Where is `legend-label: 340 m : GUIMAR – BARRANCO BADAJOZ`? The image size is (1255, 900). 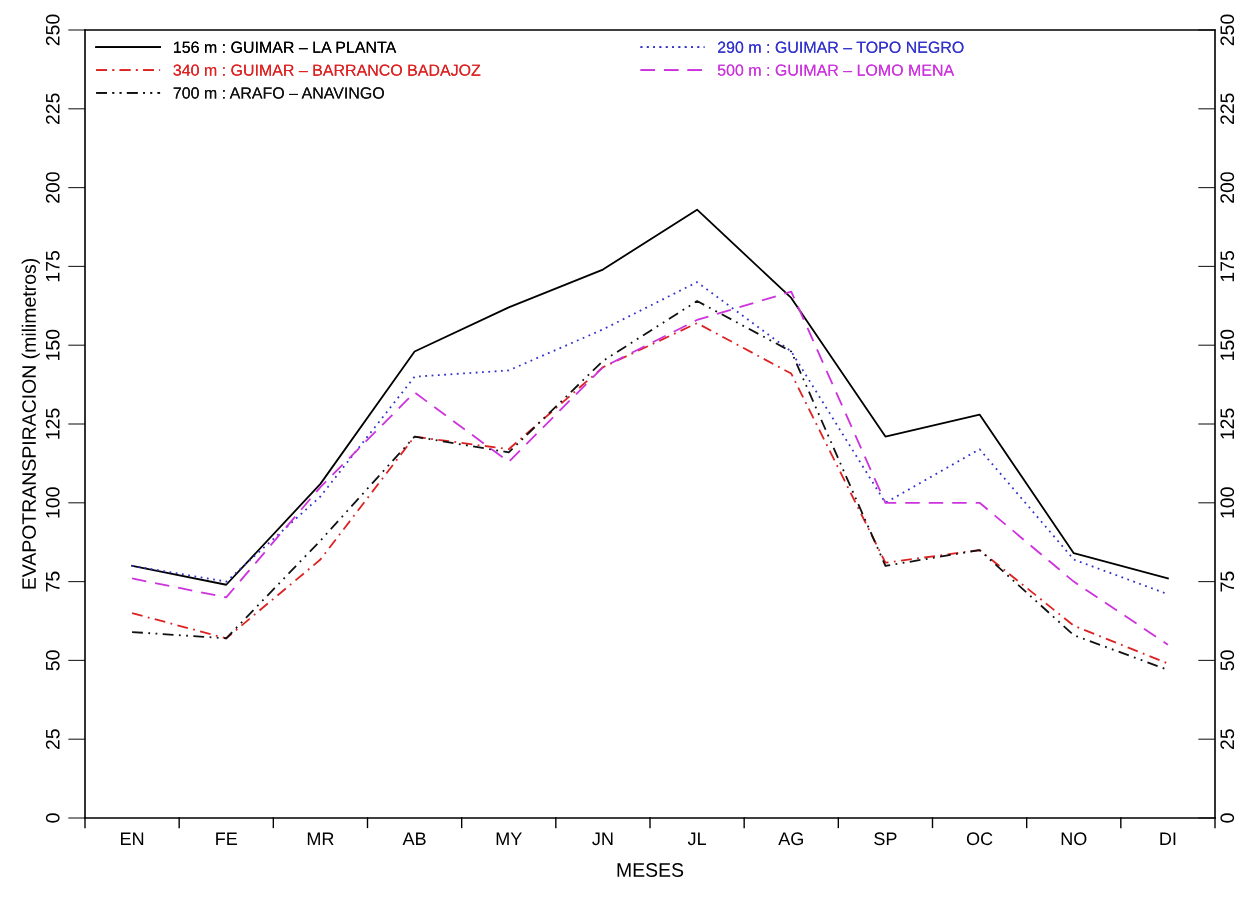 legend-label: 340 m : GUIMAR – BARRANCO BADAJOZ is located at coordinates (327, 70).